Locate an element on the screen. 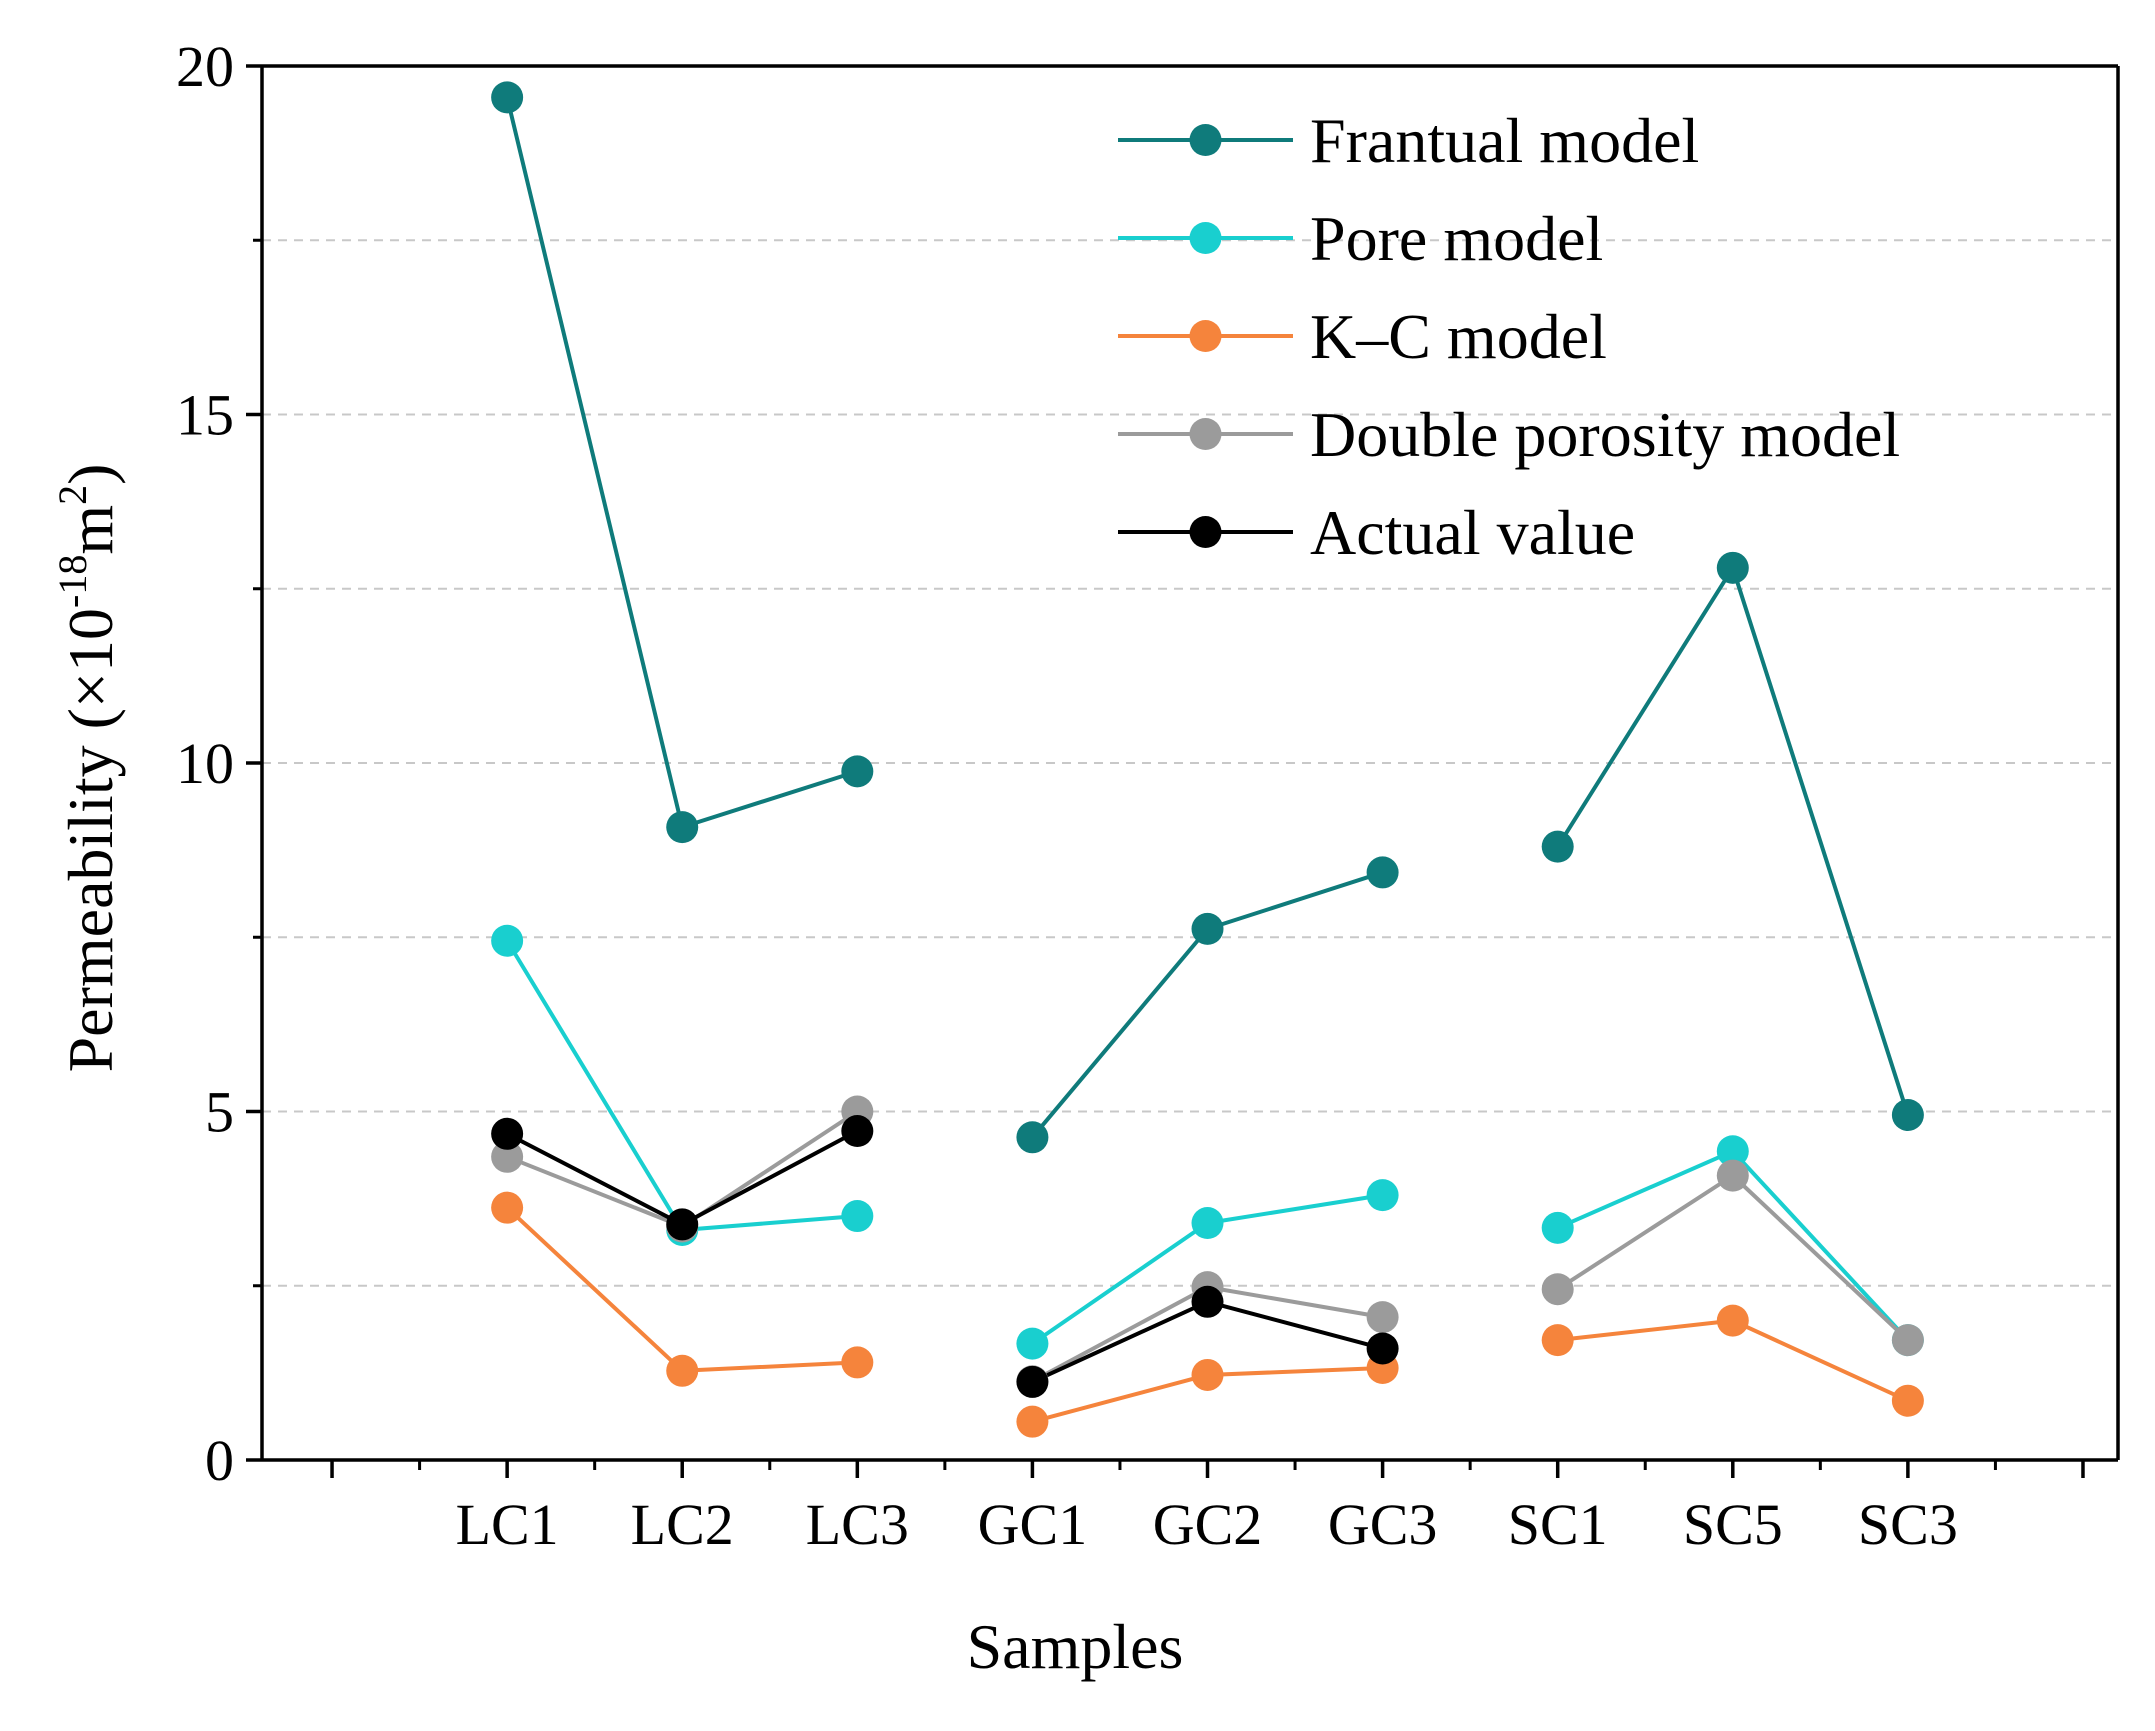  x-tick-label: LC2 is located at coordinates (682, 1524).